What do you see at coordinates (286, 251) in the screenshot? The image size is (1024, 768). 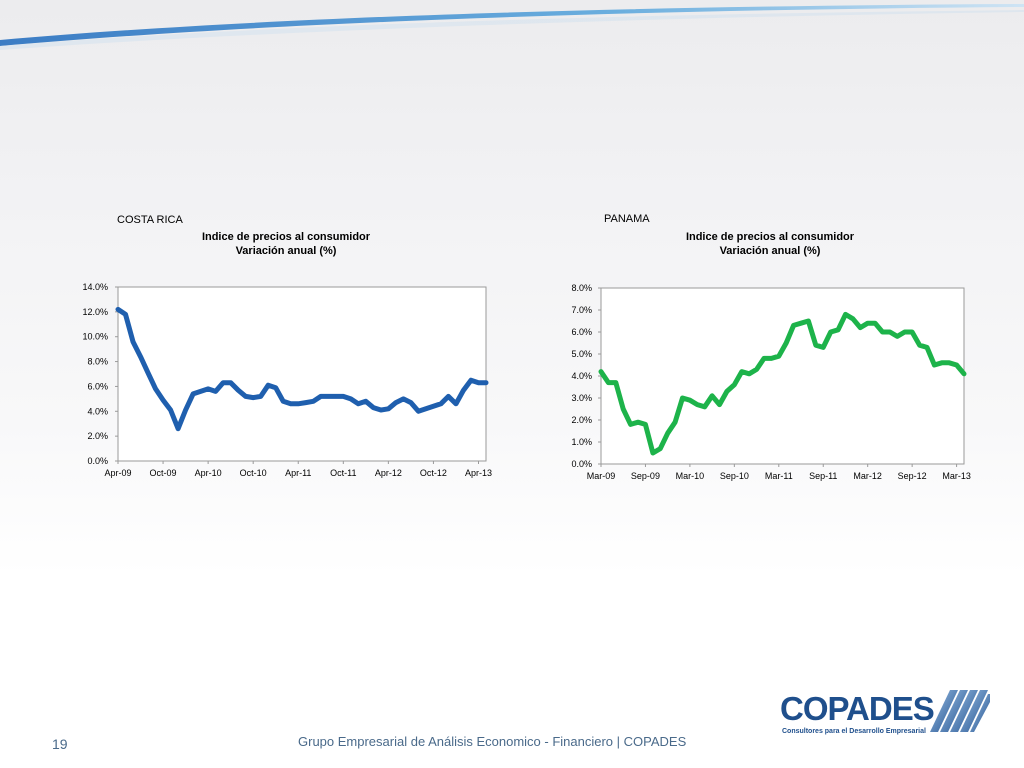 I see `chart-subtitle: Variación anual (%)` at bounding box center [286, 251].